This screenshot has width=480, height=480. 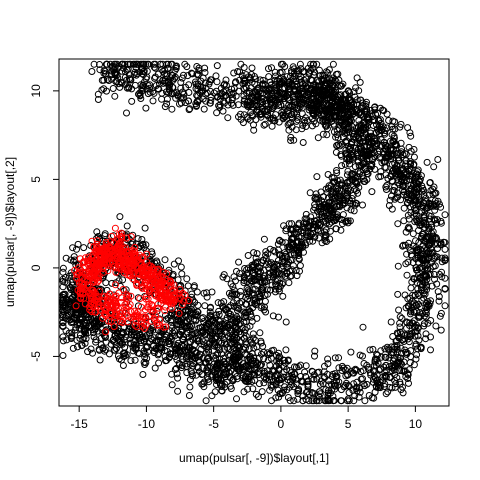 What do you see at coordinates (254, 458) in the screenshot?
I see `x-axis-label: umap(pulsar[, -9])$layout[,1]` at bounding box center [254, 458].